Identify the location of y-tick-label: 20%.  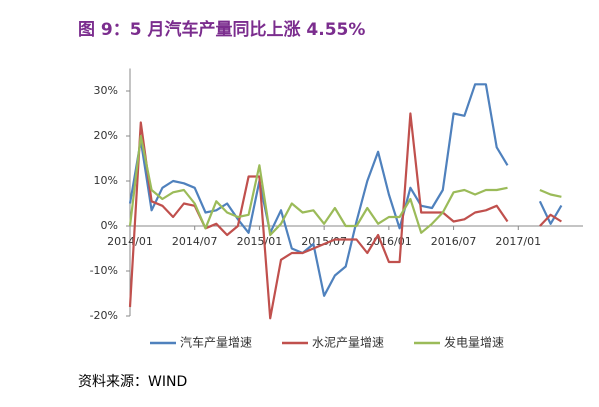
(106, 135).